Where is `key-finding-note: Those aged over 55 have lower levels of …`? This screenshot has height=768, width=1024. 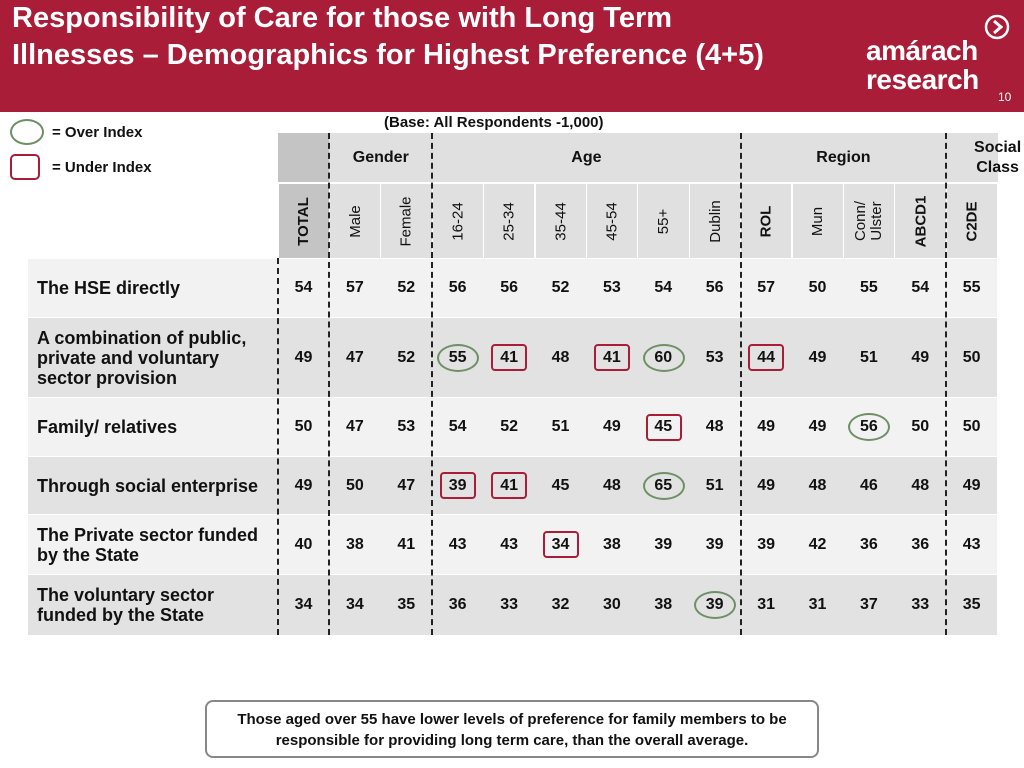 key-finding-note: Those aged over 55 have lower levels of … is located at coordinates (512, 729).